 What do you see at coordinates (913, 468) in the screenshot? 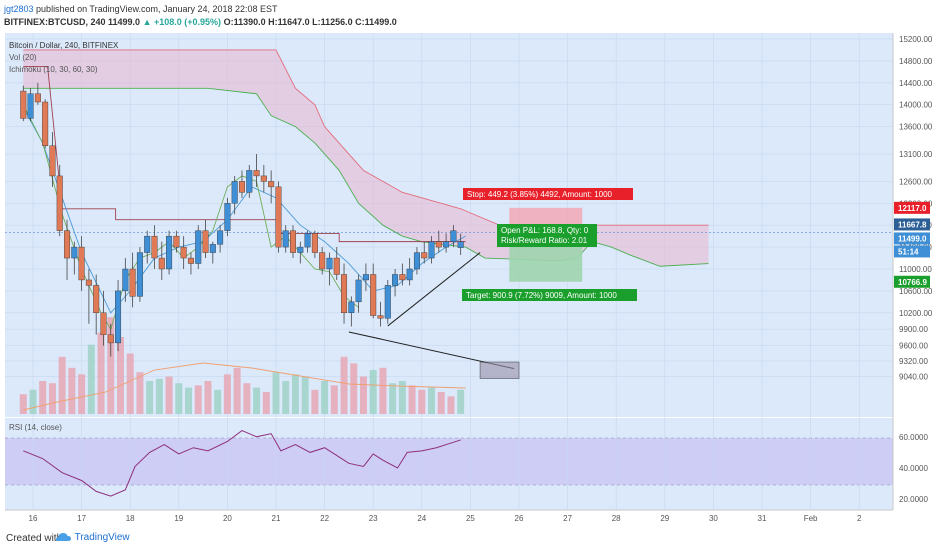
I see `rsi-axis: 60.0000 40.0000 20.0000` at bounding box center [913, 468].